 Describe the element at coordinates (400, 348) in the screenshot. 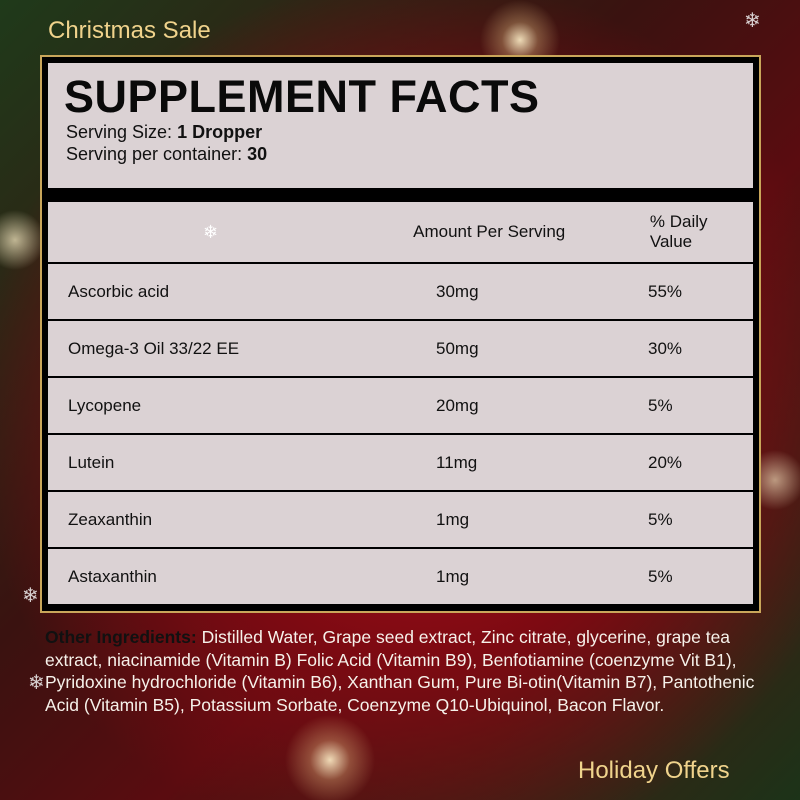

I see `nutrient-row: Omega-3 Oil 33/22 EE 50mg 30%` at that location.